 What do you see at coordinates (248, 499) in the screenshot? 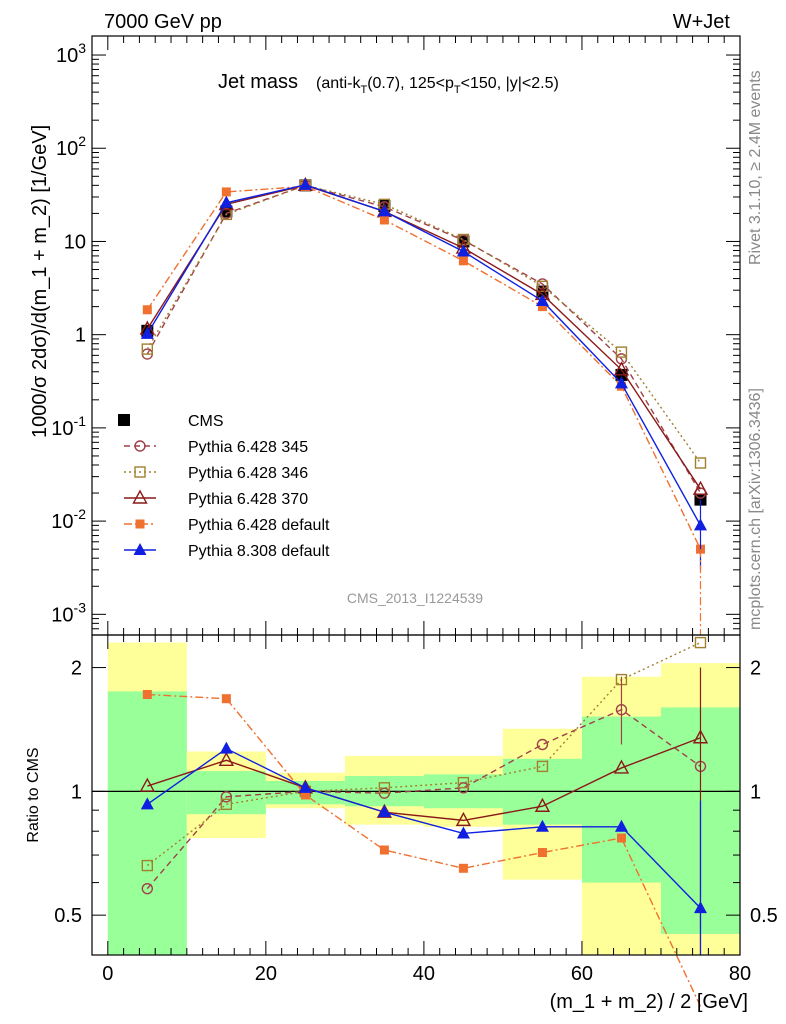
I see `legend-label: Pythia 6.428 370` at bounding box center [248, 499].